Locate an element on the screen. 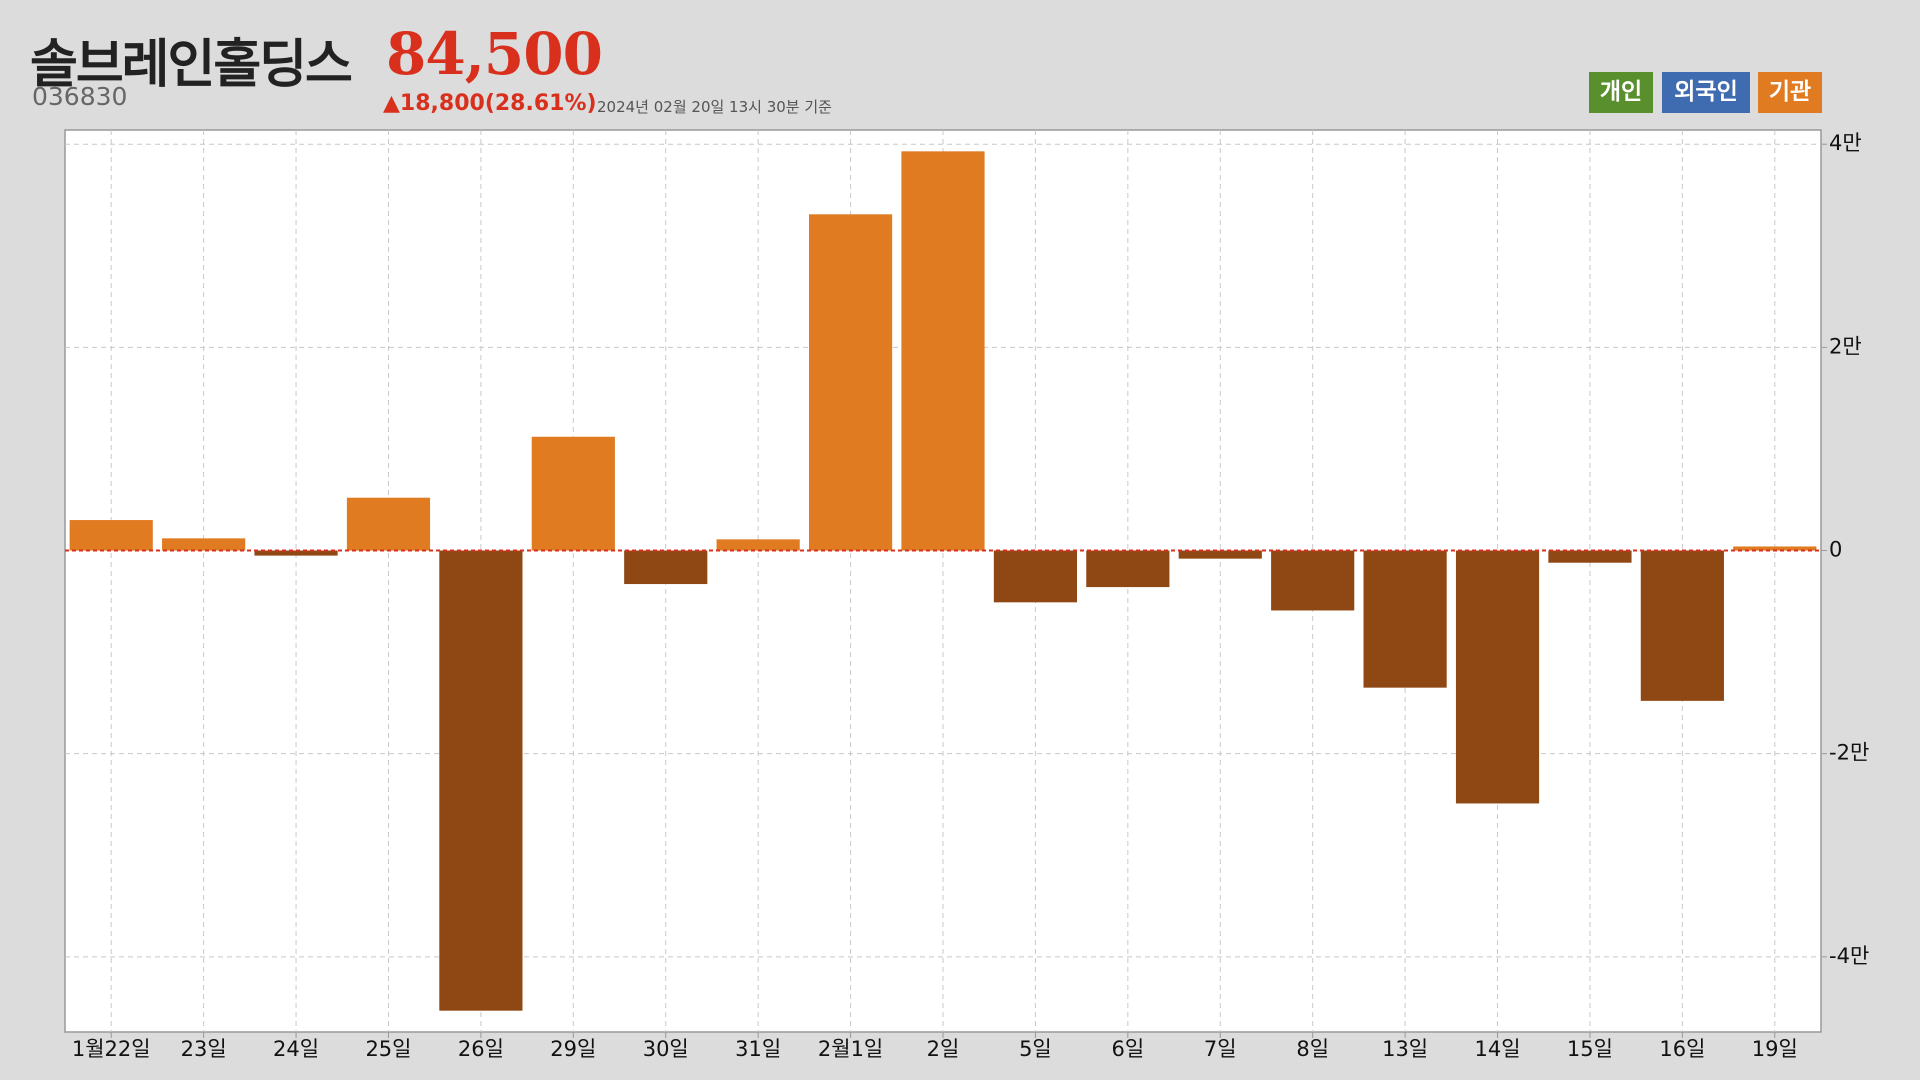  y-tick-label: -4만 is located at coordinates (1849, 956).